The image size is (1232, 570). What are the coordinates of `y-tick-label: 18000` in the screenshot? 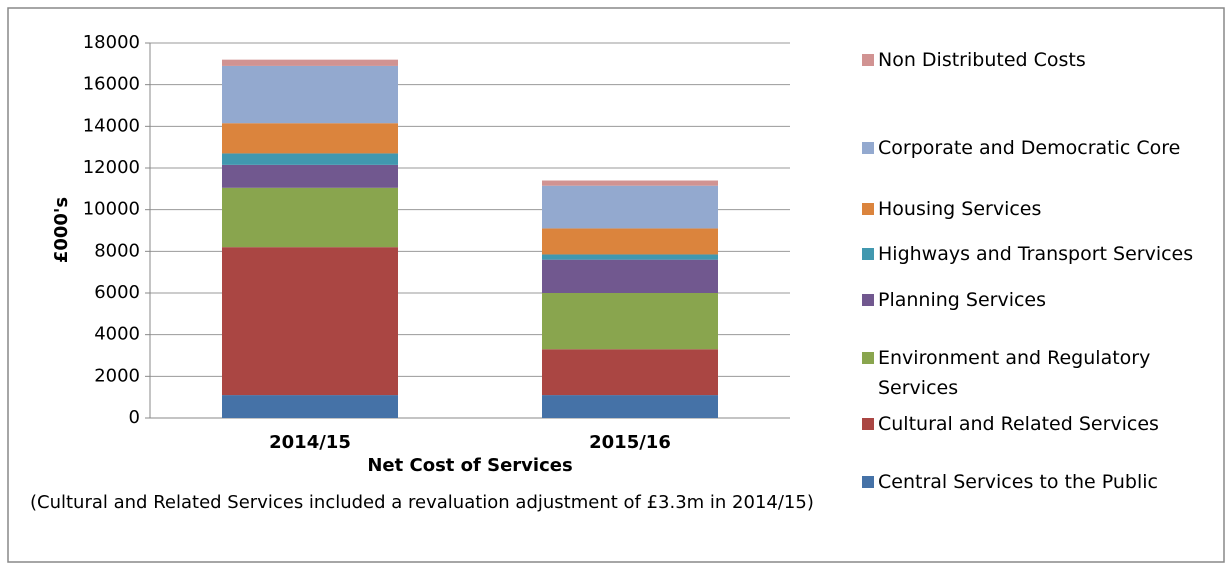 It's located at (111, 42).